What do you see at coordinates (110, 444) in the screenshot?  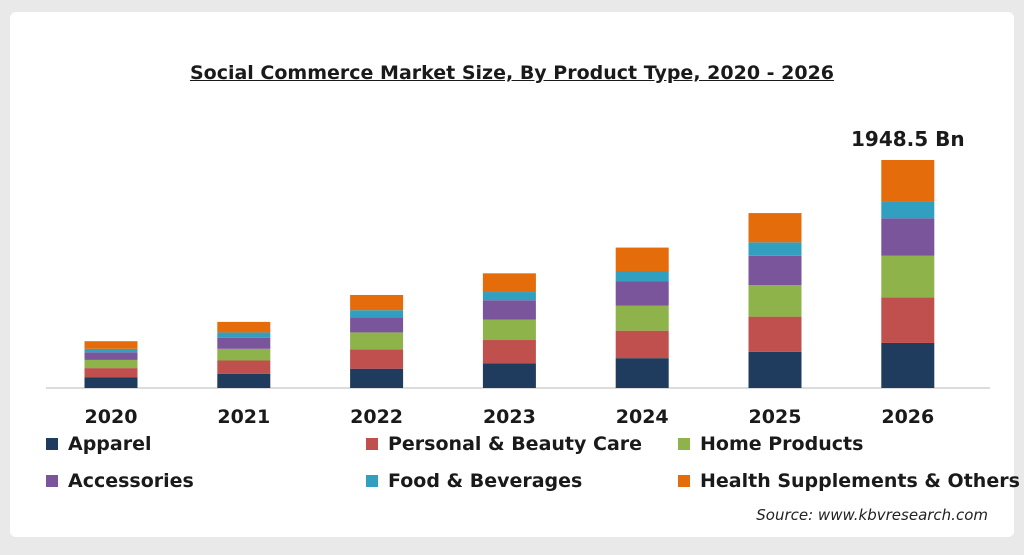 I see `legend-label: Apparel` at bounding box center [110, 444].